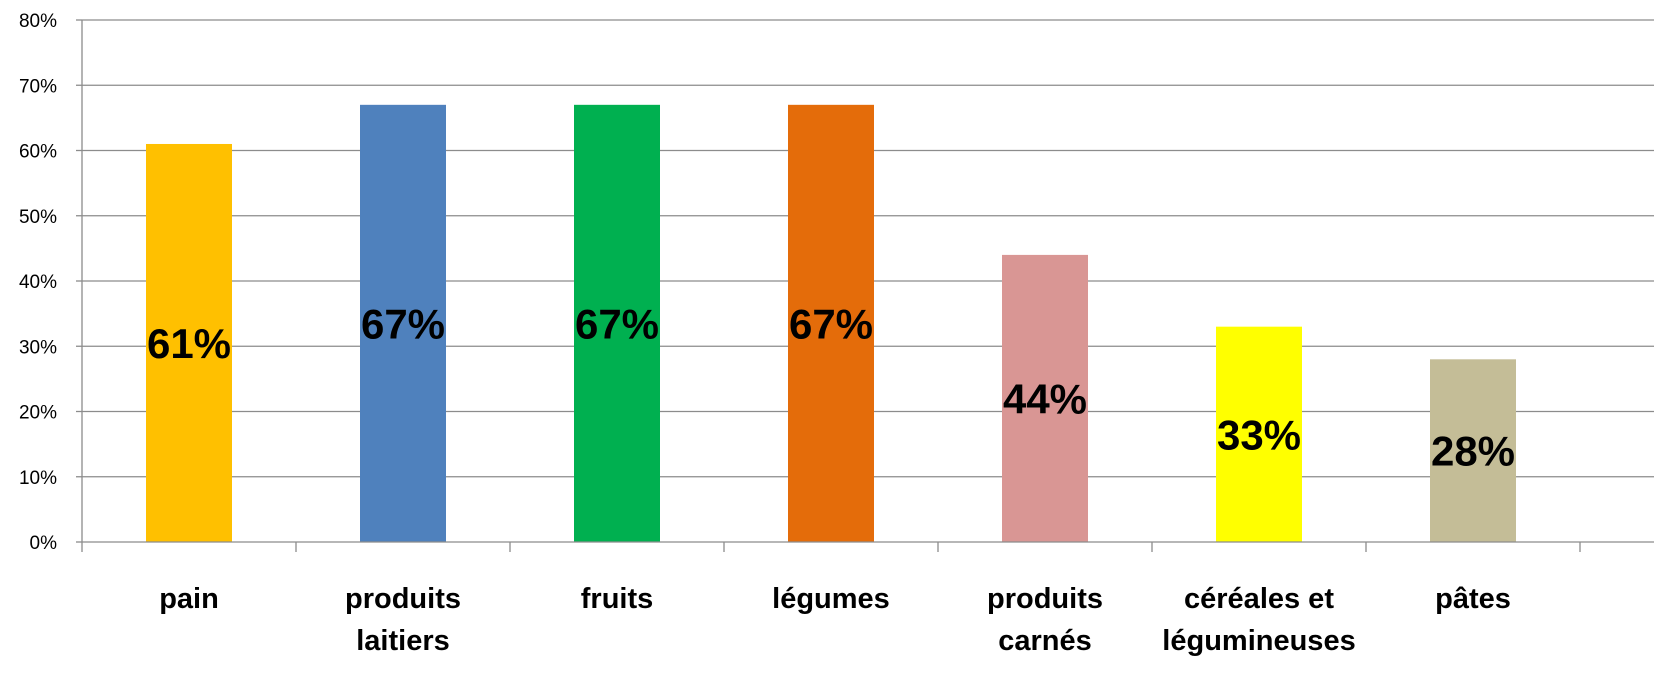  What do you see at coordinates (38, 478) in the screenshot?
I see `y-tick-label: 10%` at bounding box center [38, 478].